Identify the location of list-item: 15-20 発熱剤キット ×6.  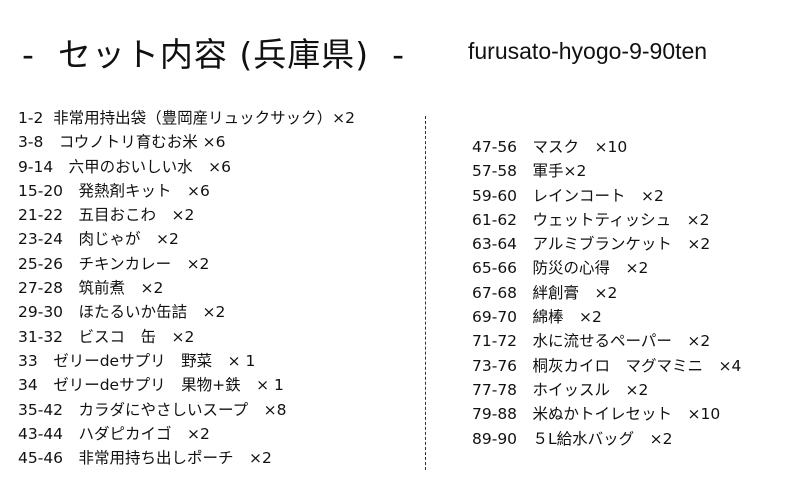
(114, 190).